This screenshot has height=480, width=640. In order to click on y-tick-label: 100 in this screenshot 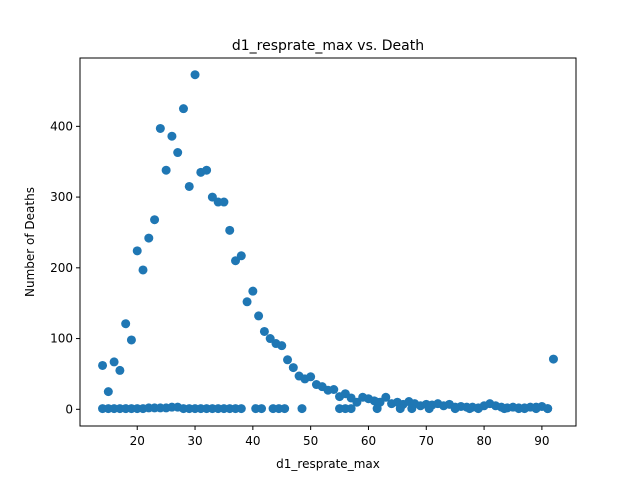, I will do `click(61, 339)`.